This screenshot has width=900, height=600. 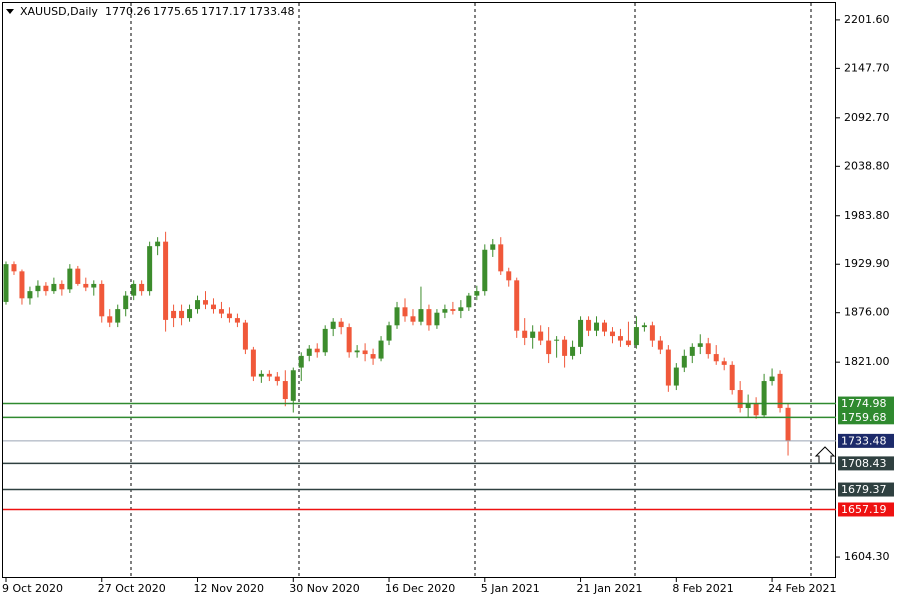 I want to click on level-label: 1679.37, so click(x=864, y=489).